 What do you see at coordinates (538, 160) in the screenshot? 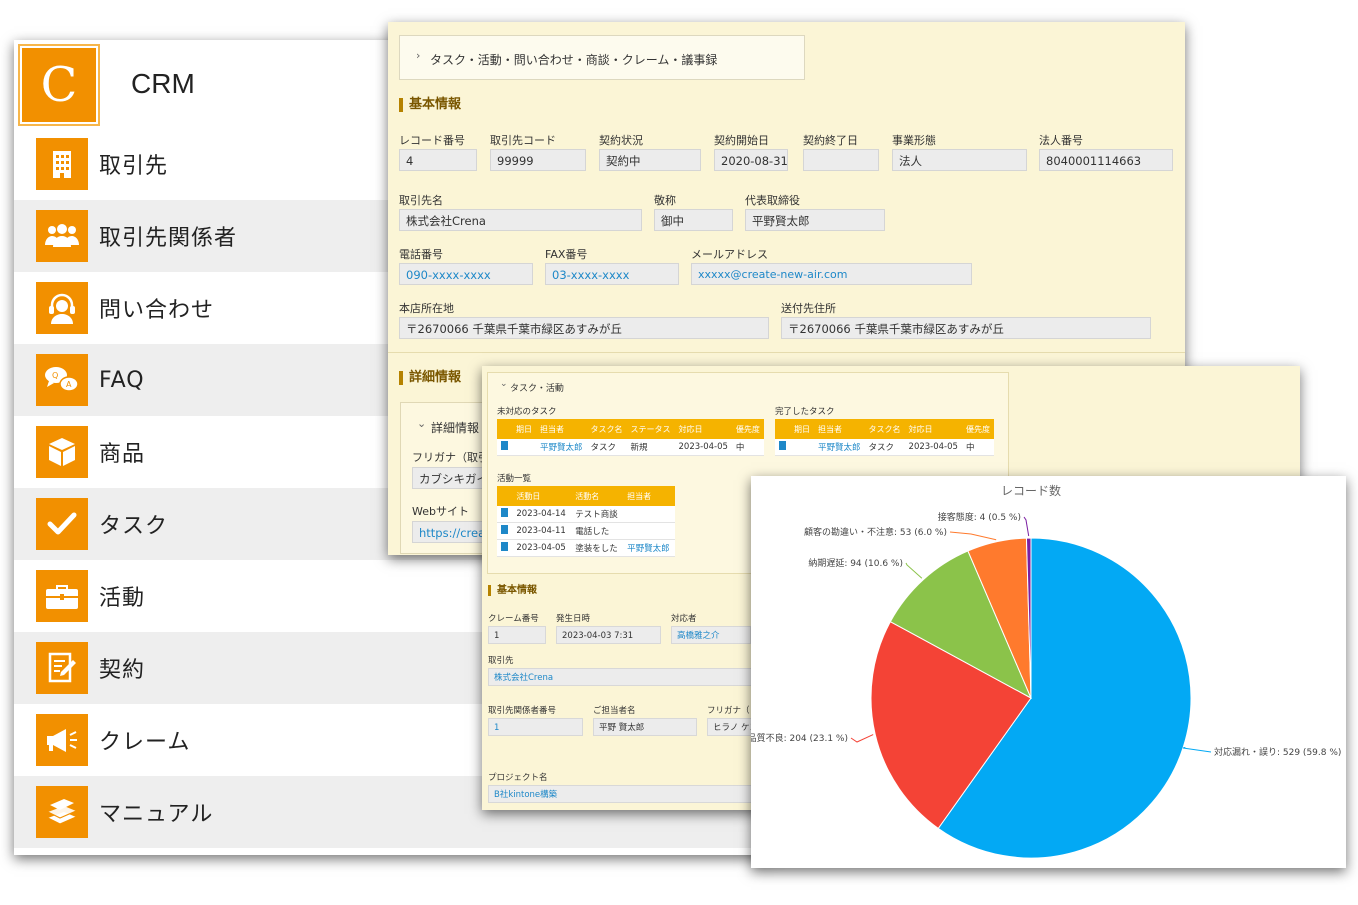
I see `client-code-field: 99999` at bounding box center [538, 160].